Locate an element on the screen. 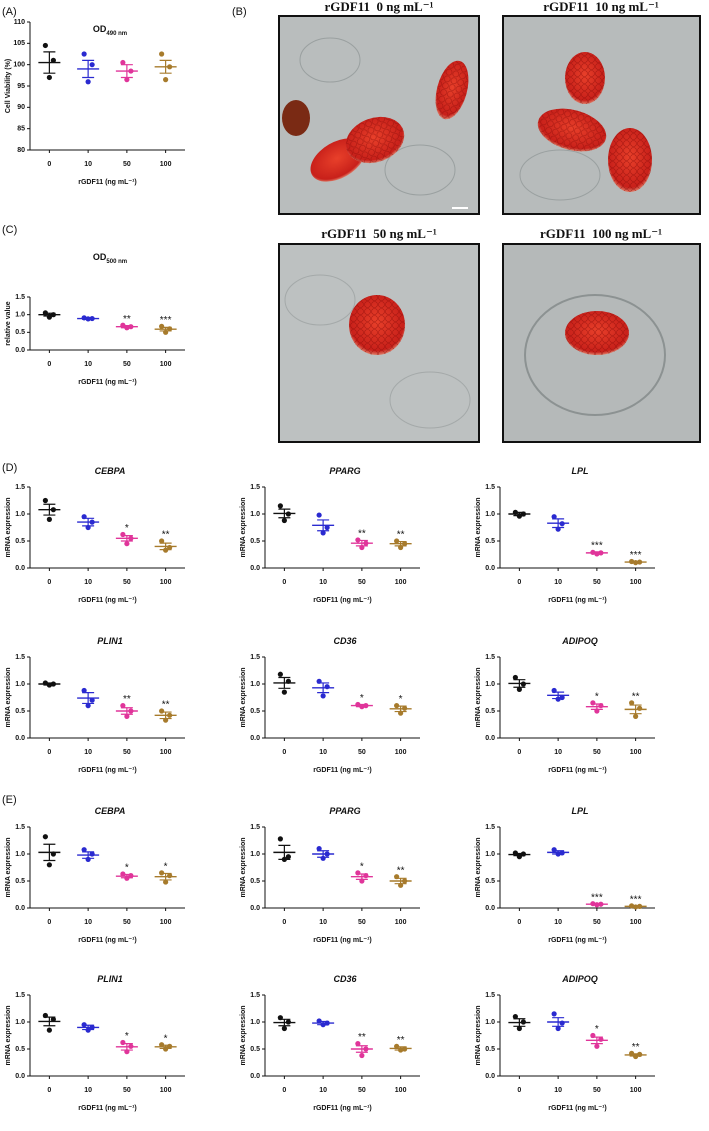 This screenshot has height=1131, width=709. title-text: OD is located at coordinates (100, 257).